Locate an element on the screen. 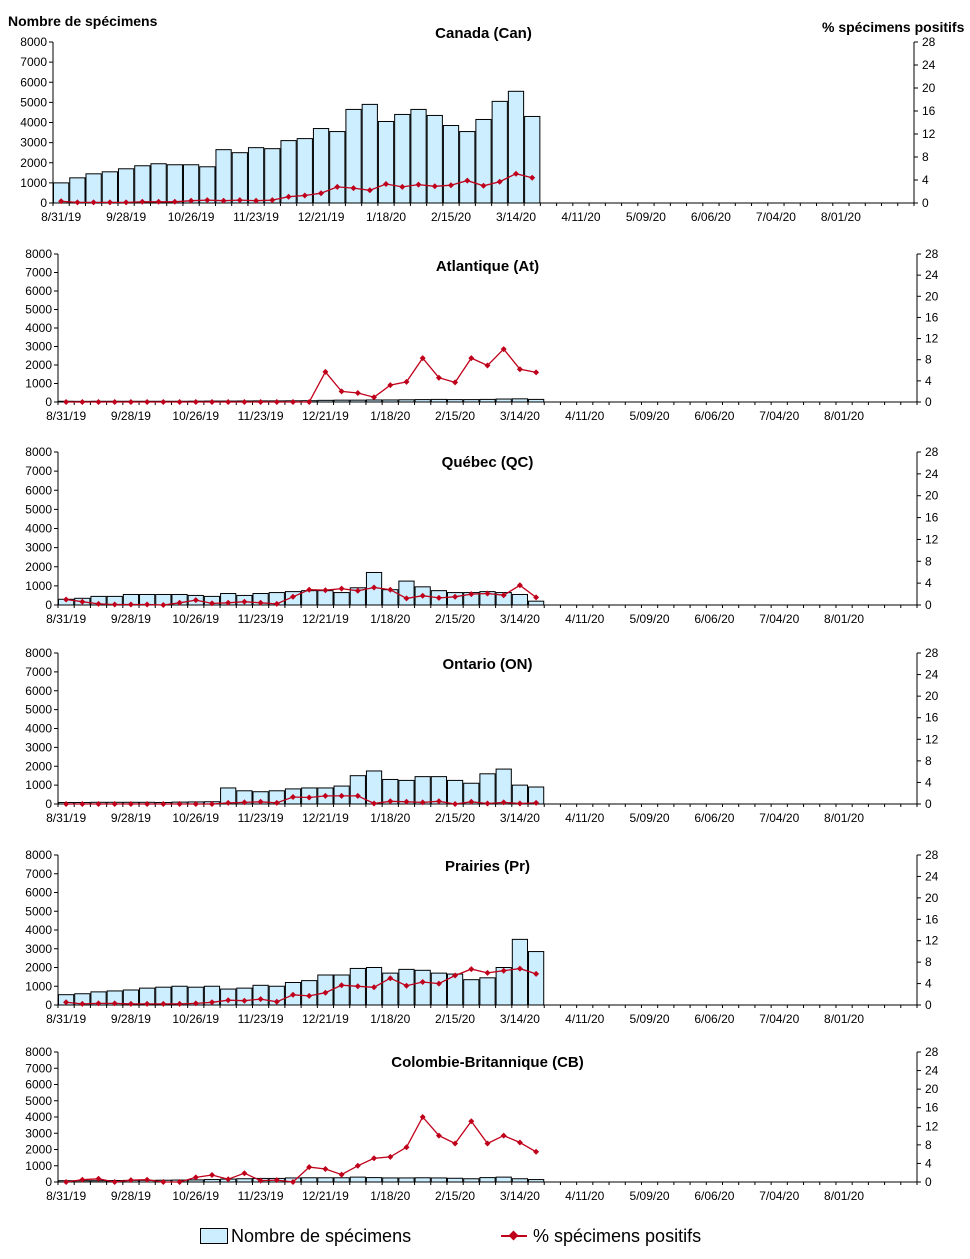 The height and width of the screenshot is (1259, 970). y-tick-label-left: 5000 is located at coordinates (38, 509).